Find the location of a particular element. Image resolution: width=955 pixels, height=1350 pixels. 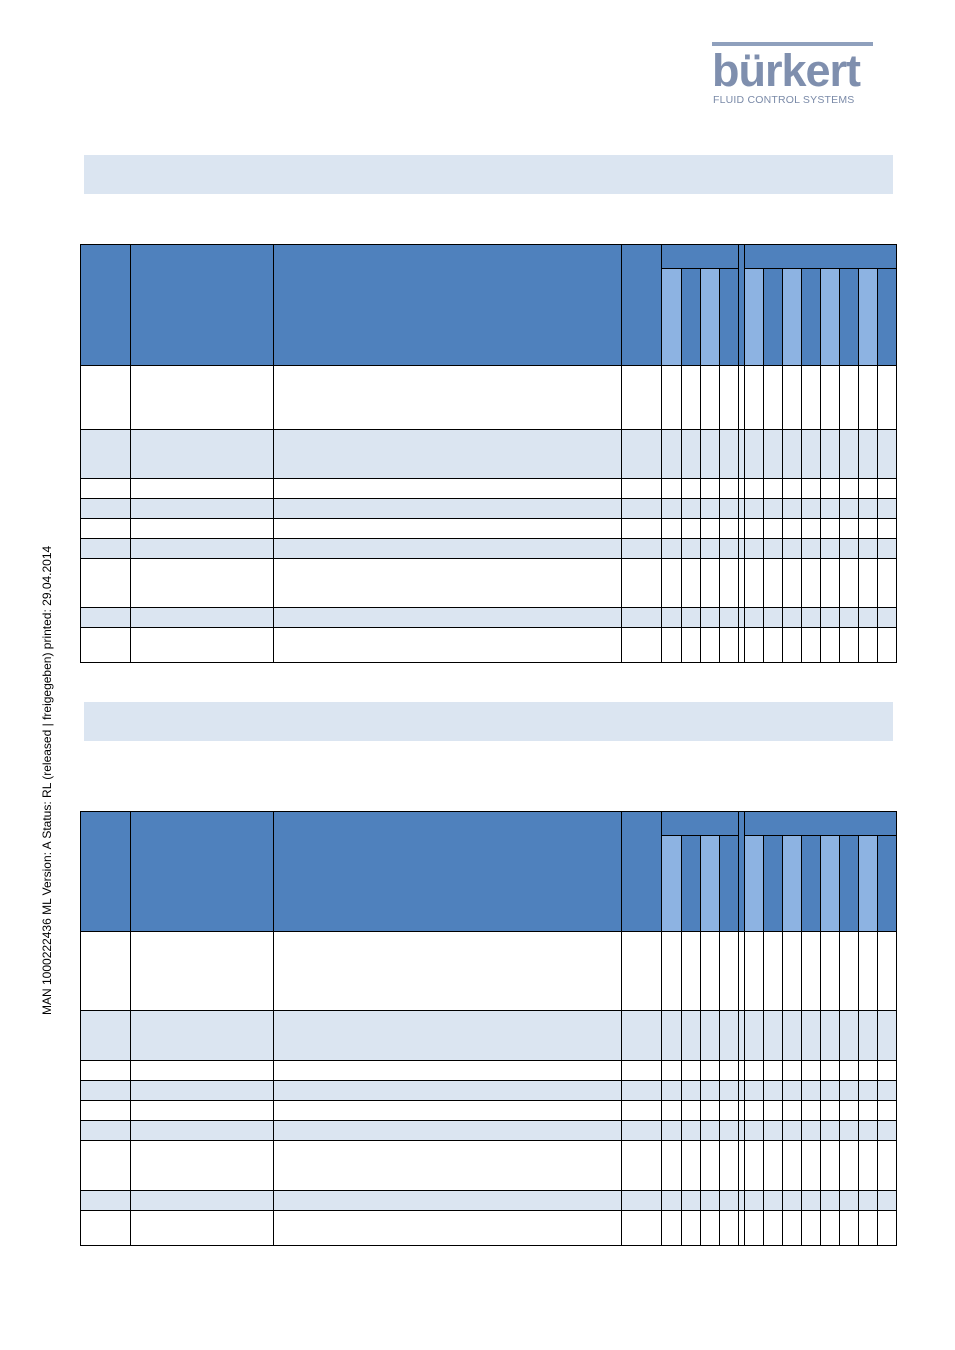

logo-tagline: FLUID CONTROL SYSTEMS is located at coordinates (784, 100).